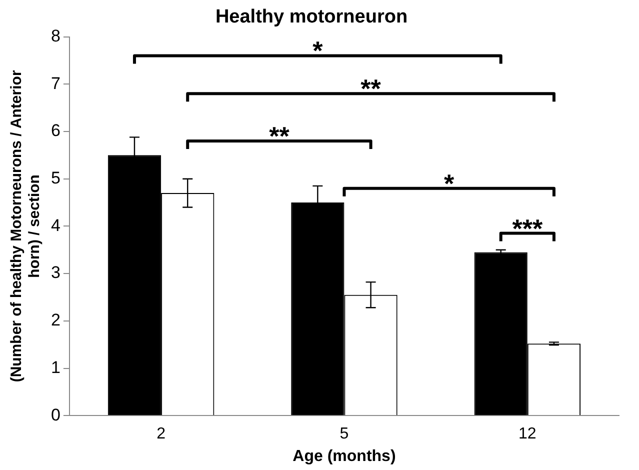 Image resolution: width=639 pixels, height=470 pixels. I want to click on y-tick-label: 7, so click(55, 83).